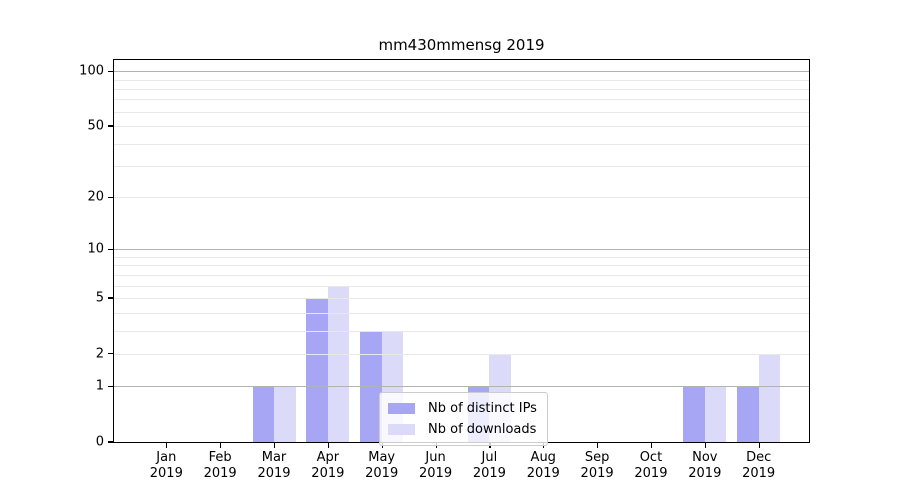 The image size is (900, 500). Describe the element at coordinates (715, 414) in the screenshot. I see `bar-nb-of-downloads-nov-2019` at that location.